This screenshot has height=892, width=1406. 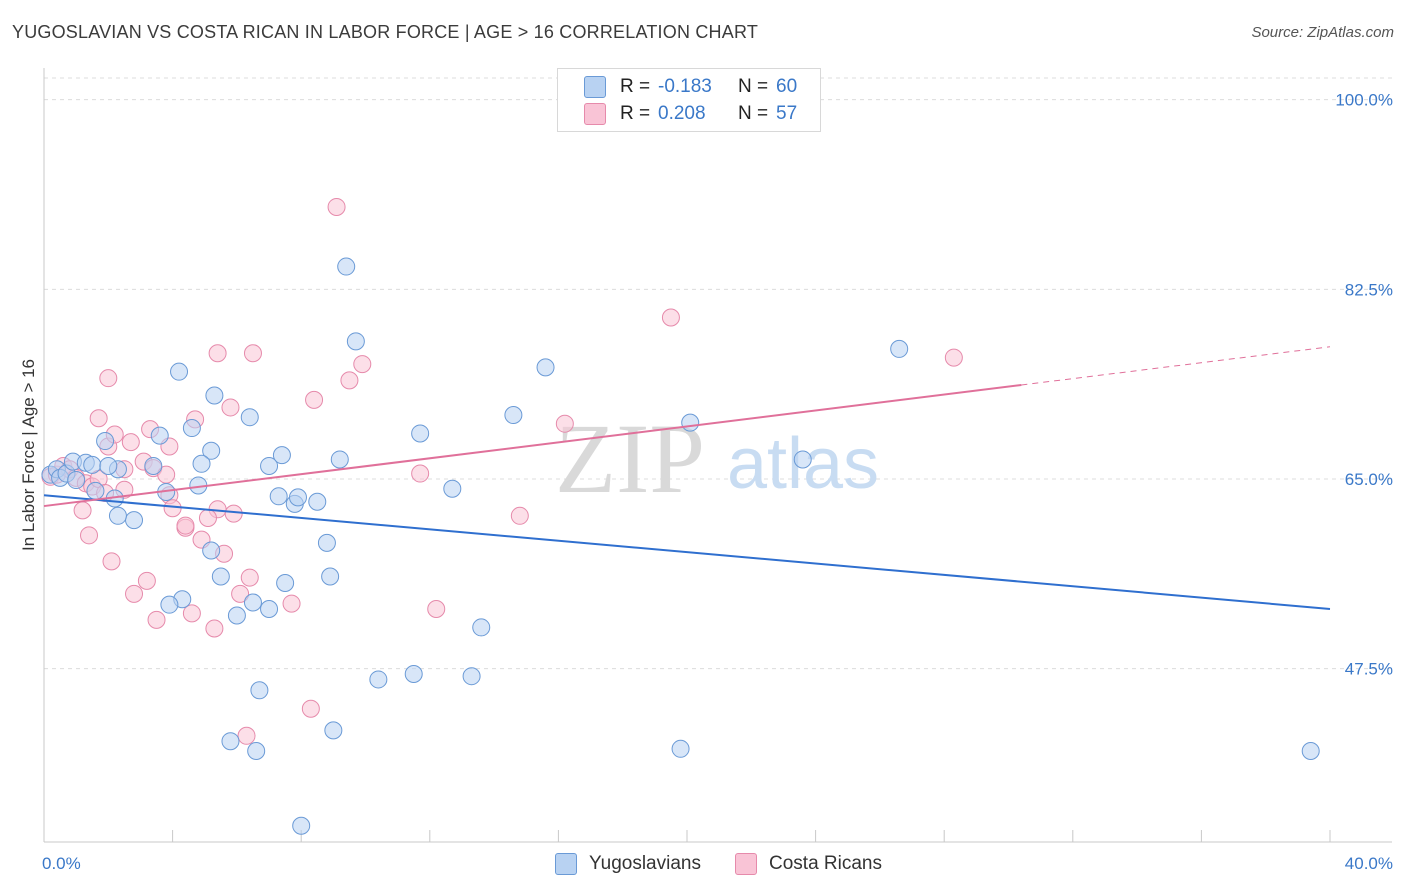 I want to click on legend-label-yugoslavians: Yugoslavians, so click(x=645, y=863).